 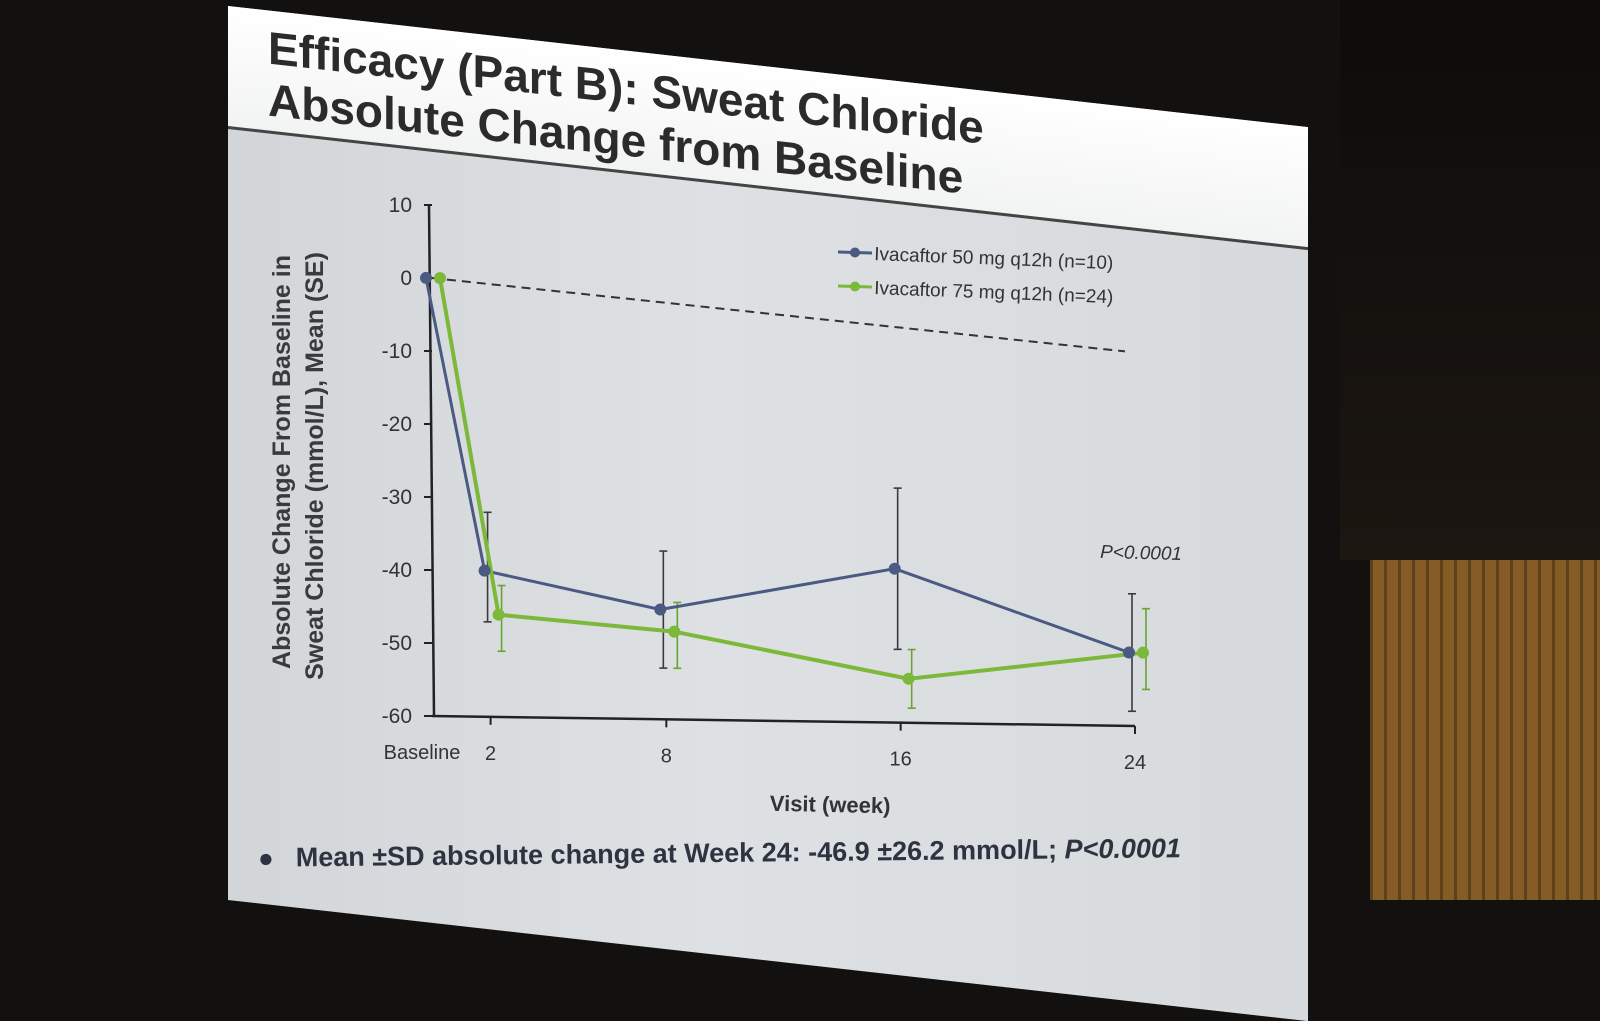 What do you see at coordinates (397, 424) in the screenshot?
I see `y-tick-label: -20` at bounding box center [397, 424].